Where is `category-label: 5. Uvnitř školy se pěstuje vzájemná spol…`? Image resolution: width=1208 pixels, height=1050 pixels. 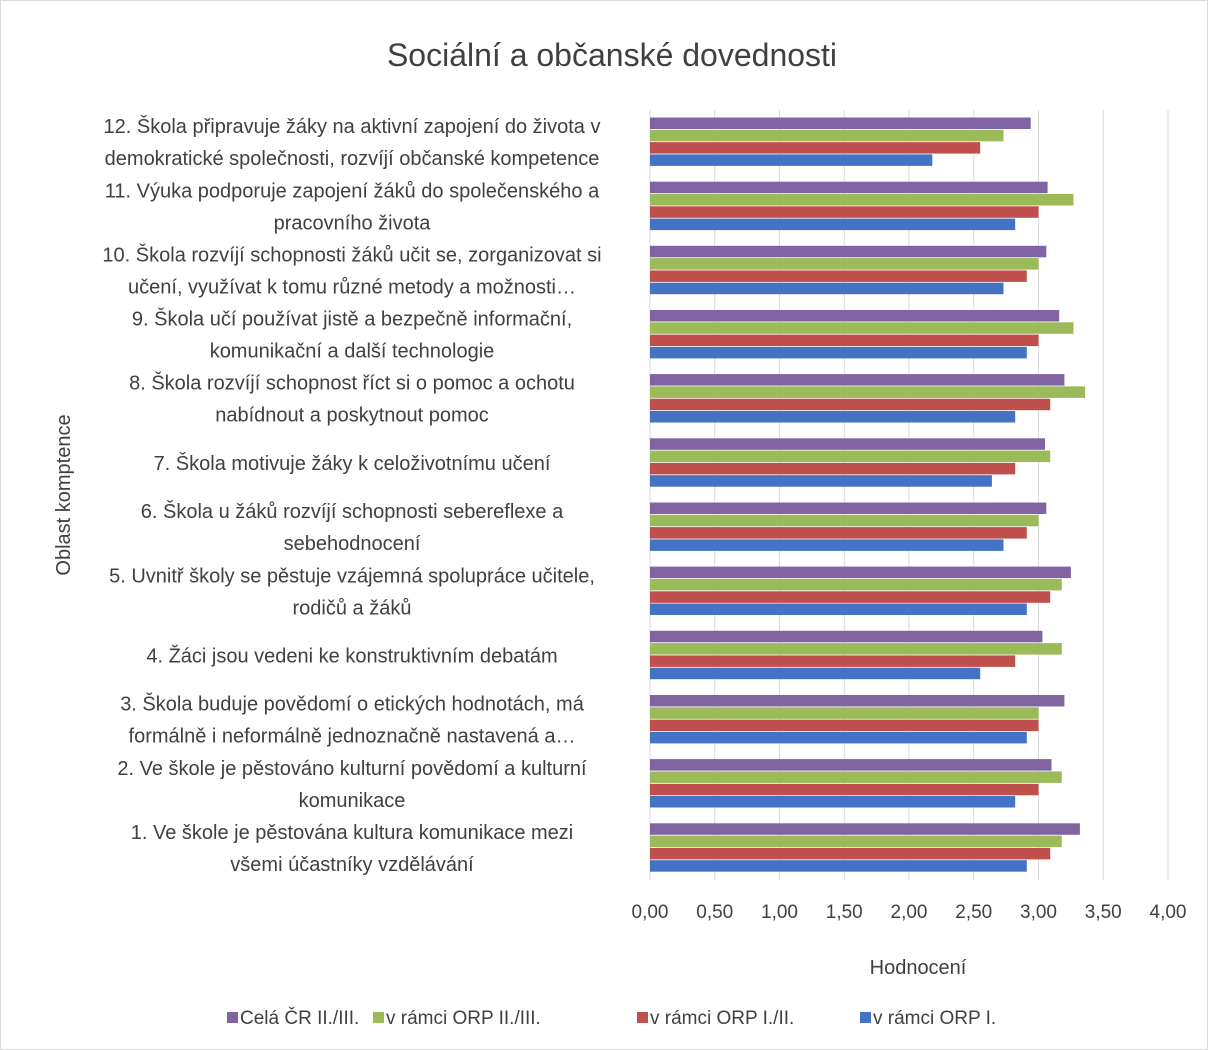
category-label: 5. Uvnitř školy se pěstuje vzájemná spol… is located at coordinates (352, 592).